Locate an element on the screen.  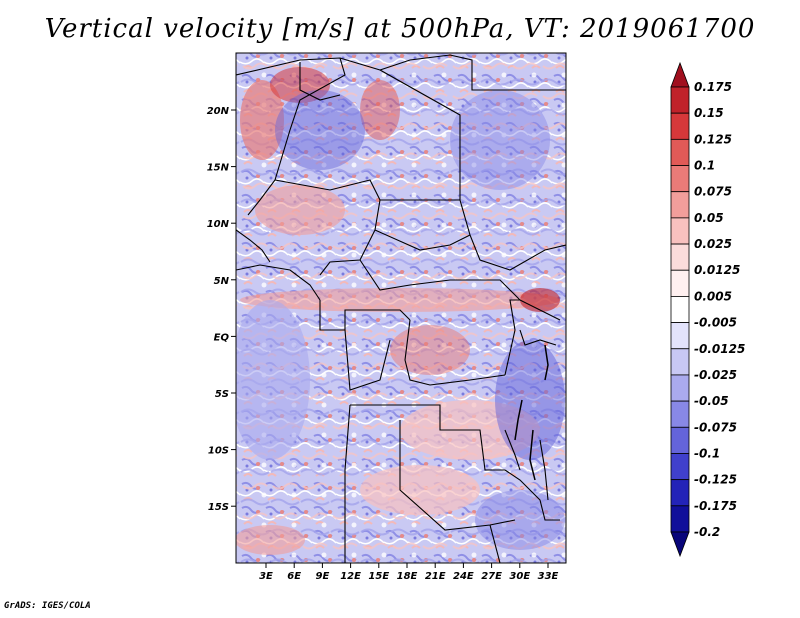
colorbar-label: 0.15 is located at coordinates (709, 113).